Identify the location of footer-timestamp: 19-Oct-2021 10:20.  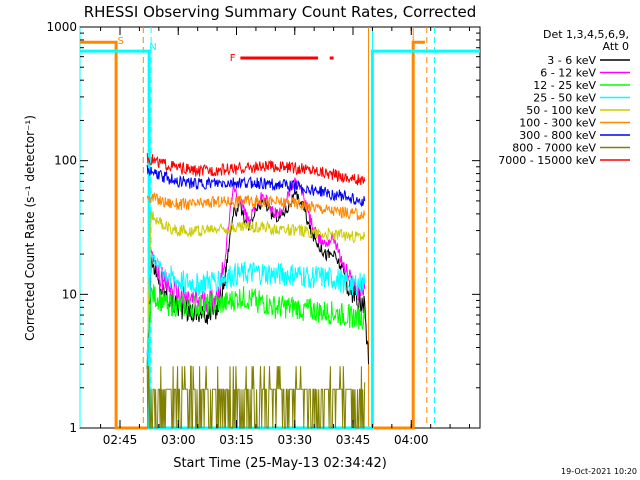
(599, 471).